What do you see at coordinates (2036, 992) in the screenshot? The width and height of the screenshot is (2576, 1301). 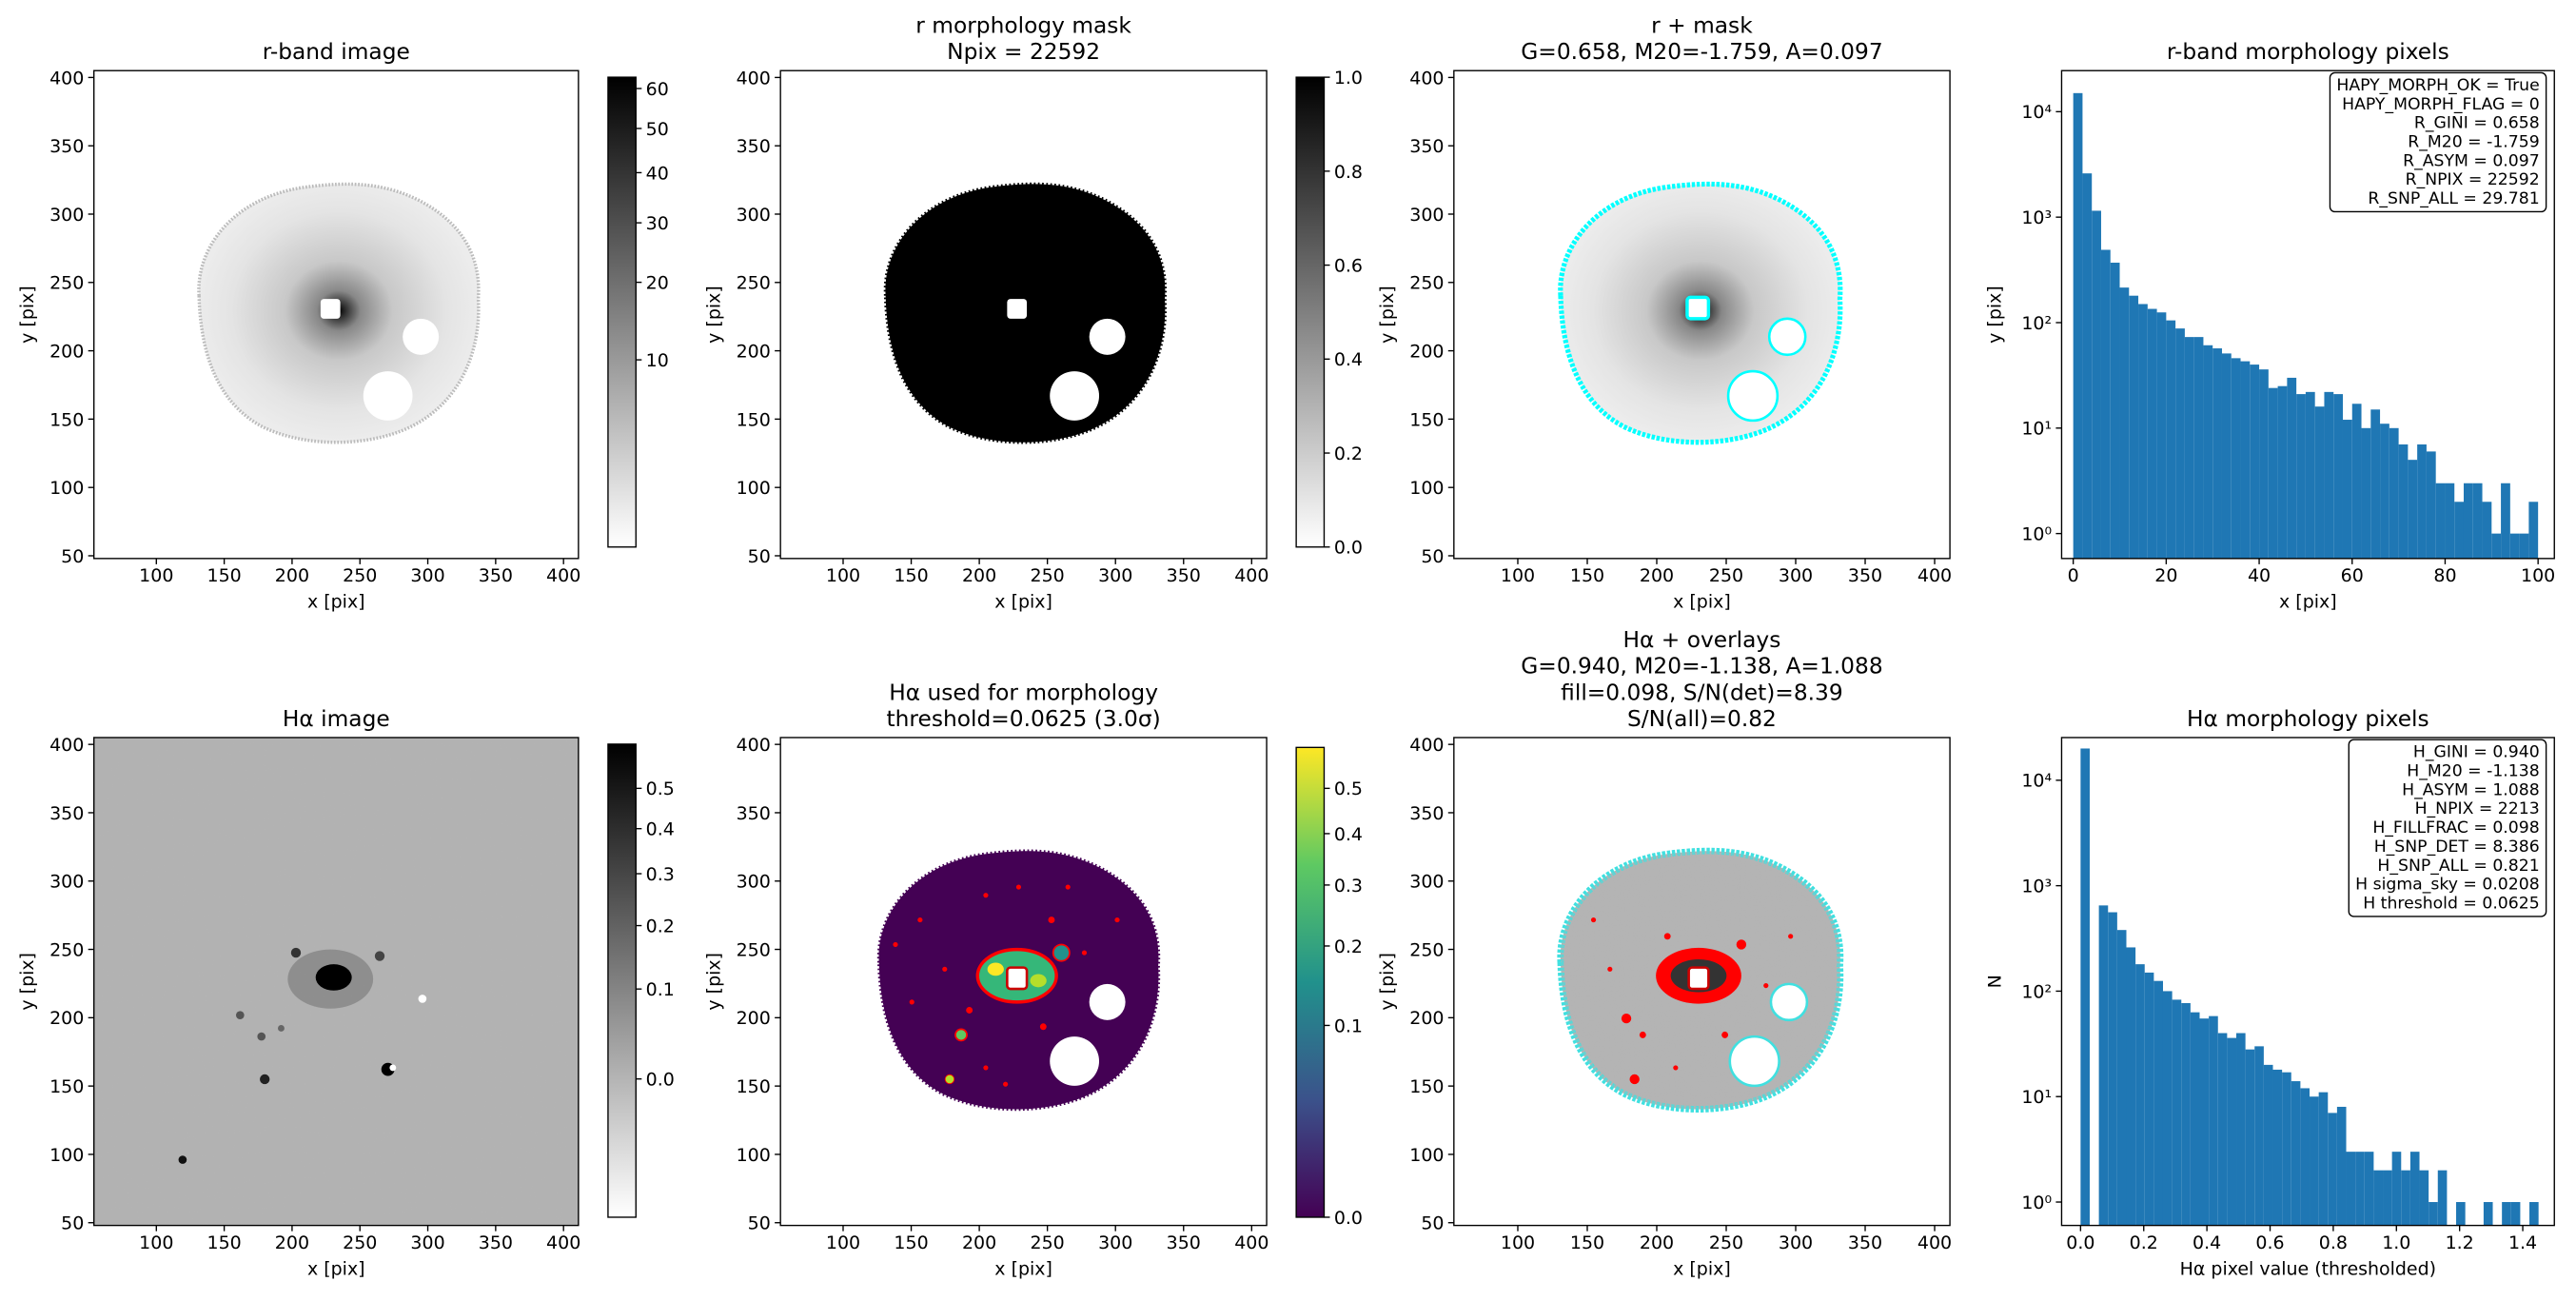 I see `y-tick-label: 10²` at bounding box center [2036, 992].